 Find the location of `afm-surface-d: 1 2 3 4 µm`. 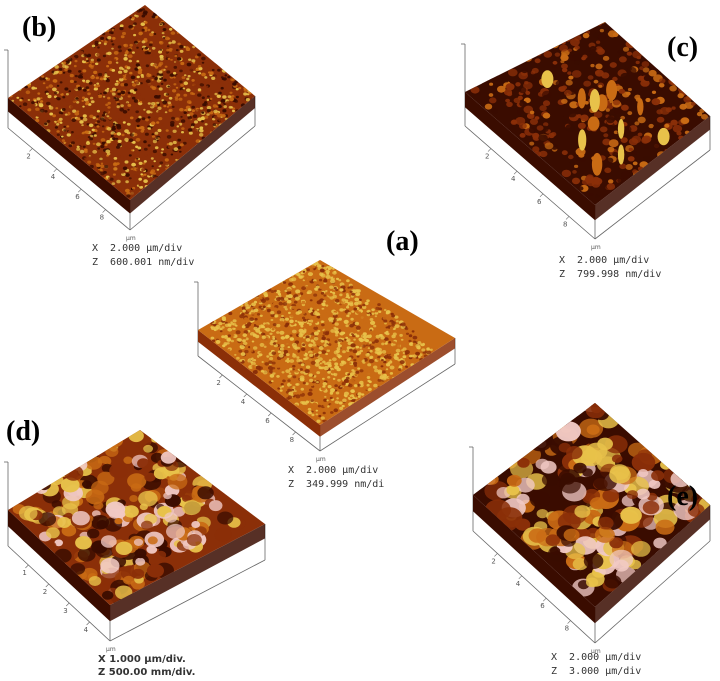

afm-surface-d: 1 2 3 4 µm is located at coordinates (135, 541).